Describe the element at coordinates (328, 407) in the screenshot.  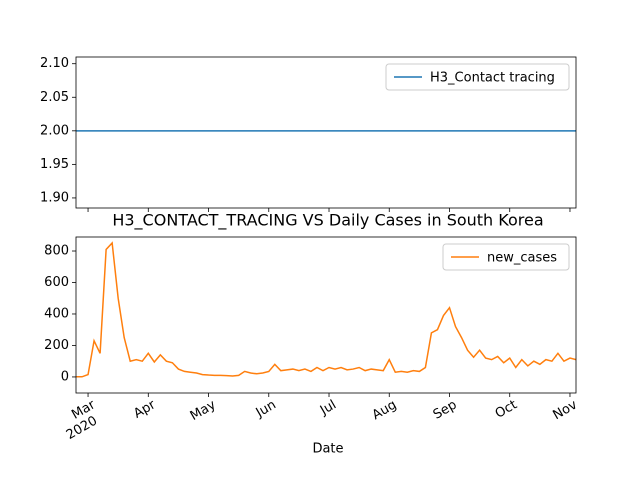
I see `x-tick-label: Jul` at that location.